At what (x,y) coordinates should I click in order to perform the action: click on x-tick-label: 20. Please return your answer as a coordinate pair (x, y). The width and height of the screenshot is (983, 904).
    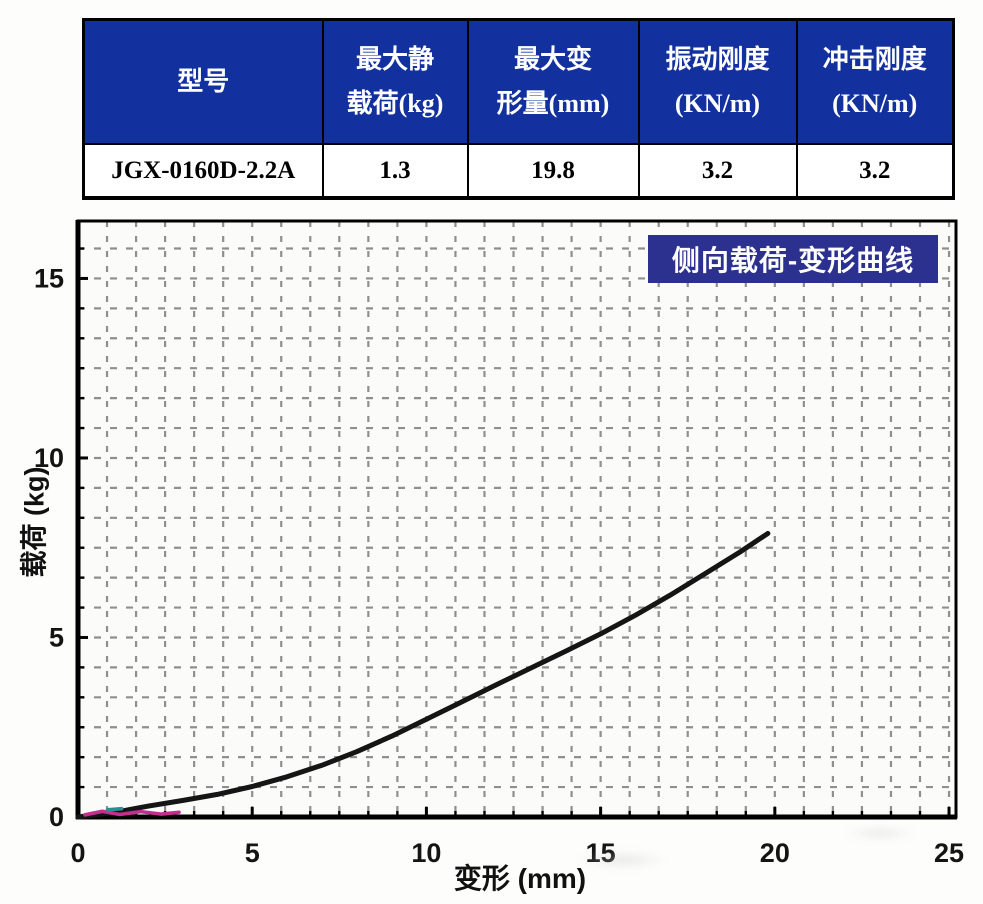
    Looking at the image, I should click on (775, 853).